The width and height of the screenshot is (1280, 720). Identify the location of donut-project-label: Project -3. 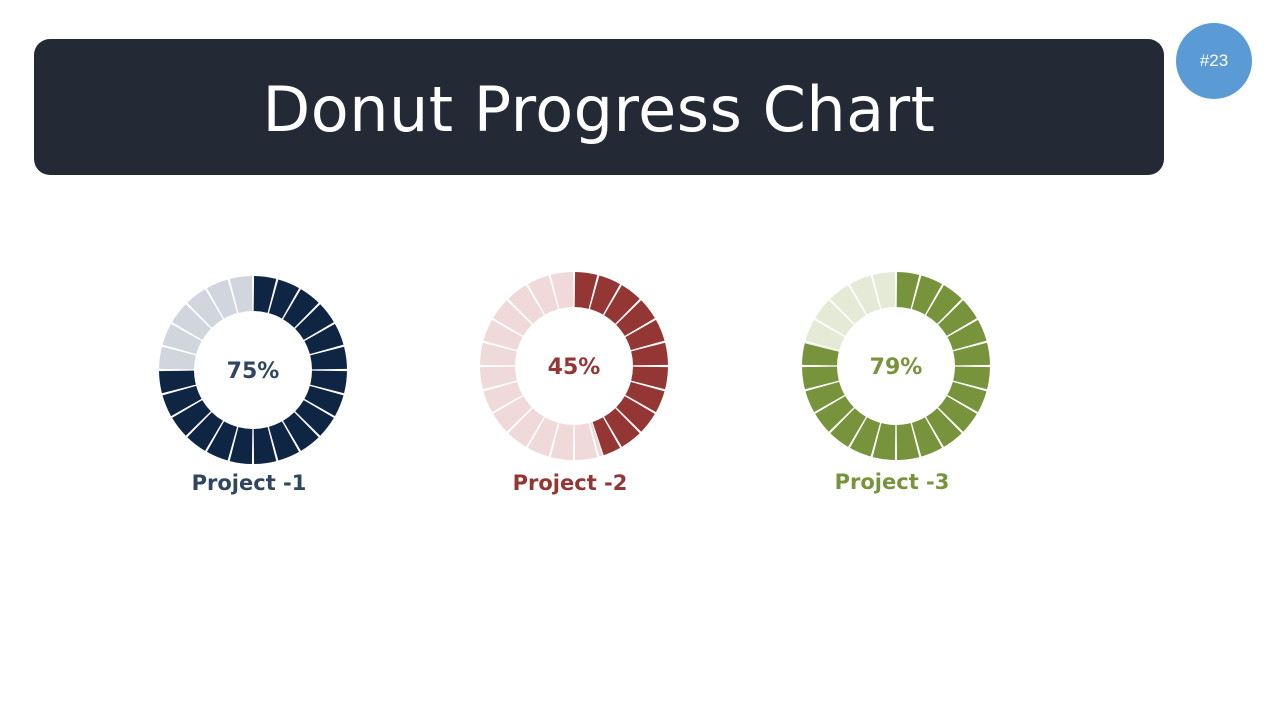
(892, 482).